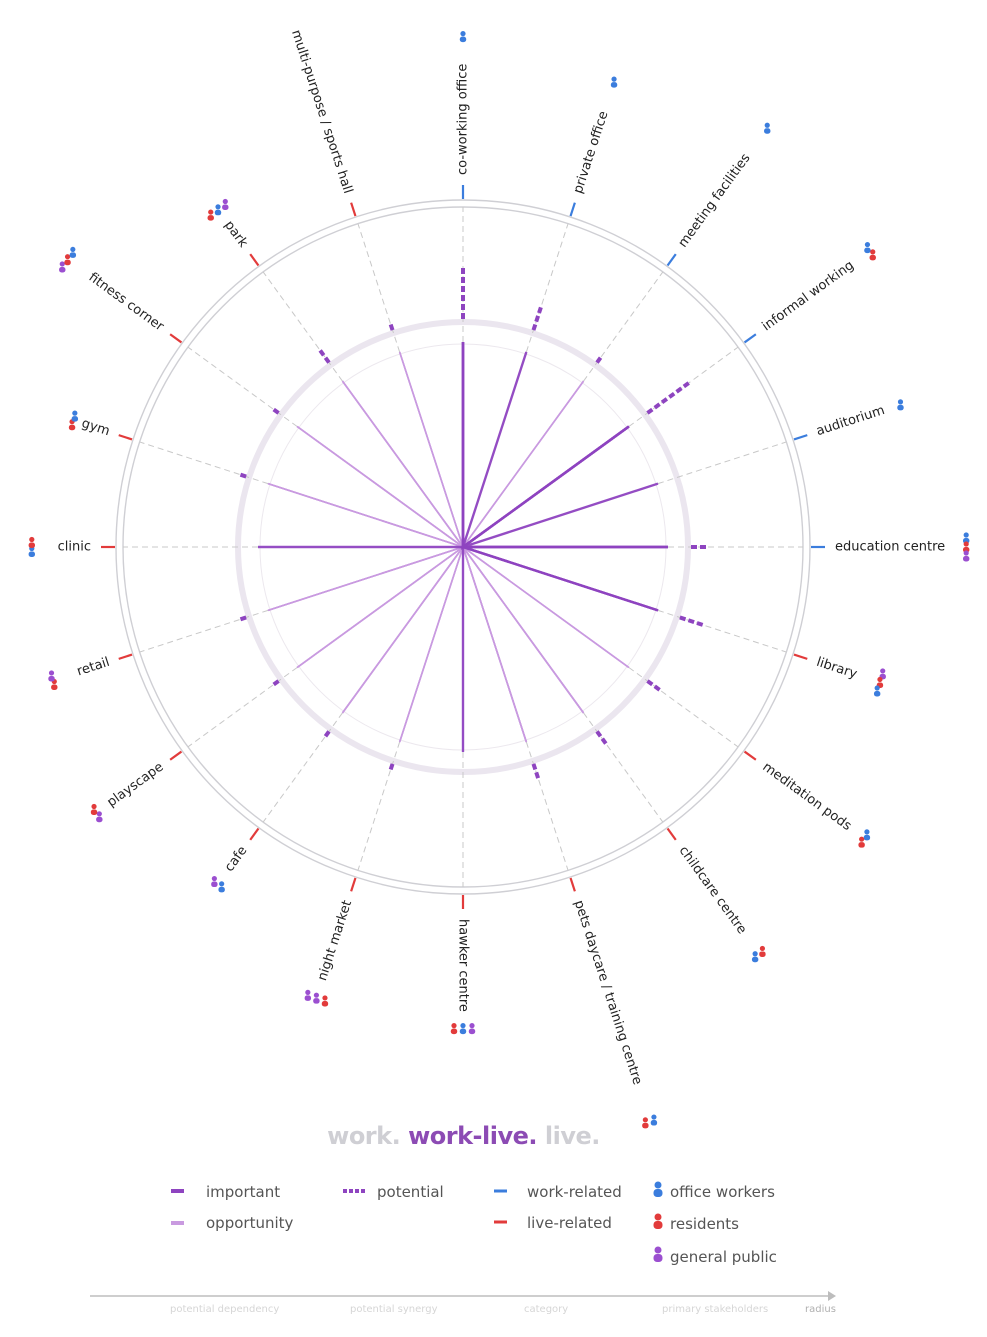 Image resolution: width=987 pixels, height=1337 pixels. What do you see at coordinates (250, 1223) in the screenshot?
I see `legend-opportunity: opportunity` at bounding box center [250, 1223].